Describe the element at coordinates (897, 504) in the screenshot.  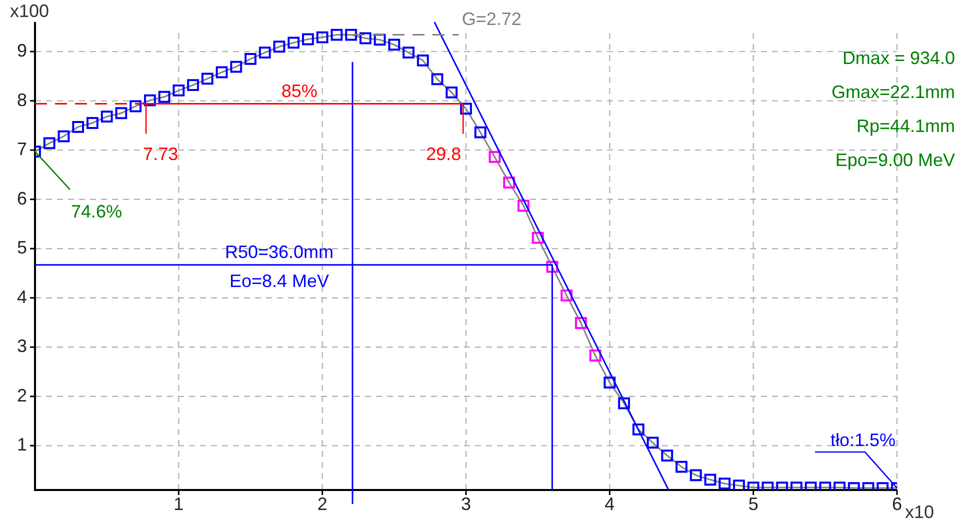
I see `x-tick-label: 6` at that location.